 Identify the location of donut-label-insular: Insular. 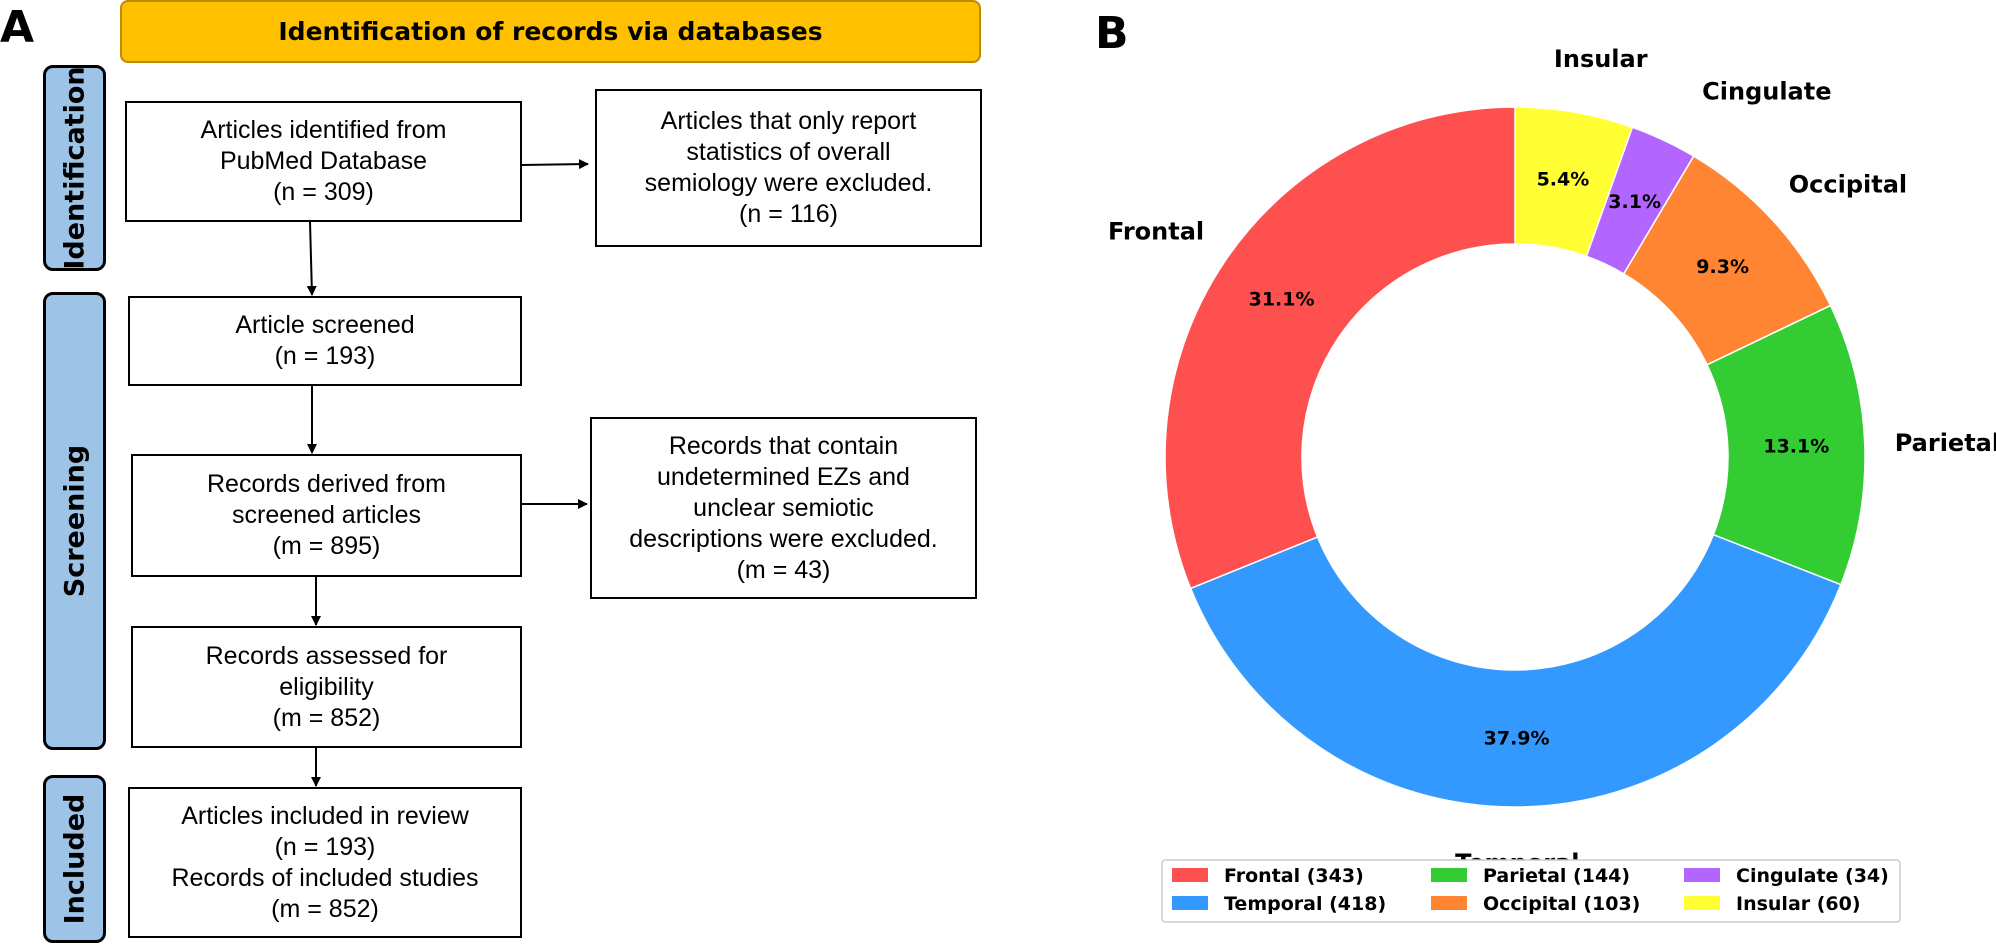
(1601, 59).